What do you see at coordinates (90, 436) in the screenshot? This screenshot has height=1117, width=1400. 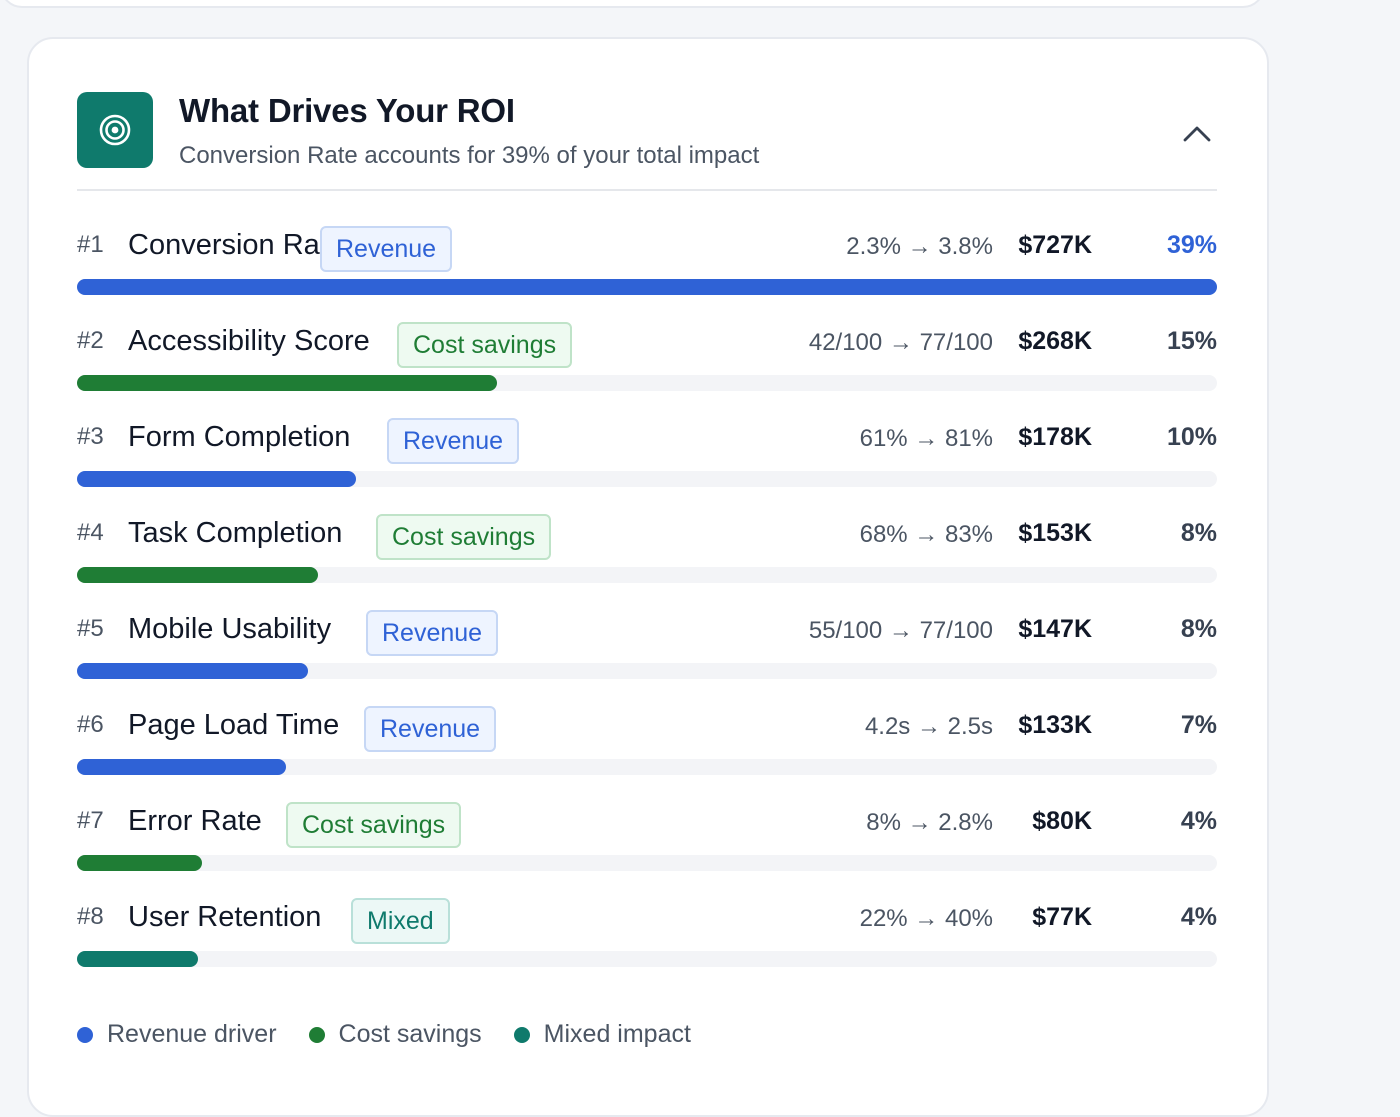 I see `driver-rank: #3` at bounding box center [90, 436].